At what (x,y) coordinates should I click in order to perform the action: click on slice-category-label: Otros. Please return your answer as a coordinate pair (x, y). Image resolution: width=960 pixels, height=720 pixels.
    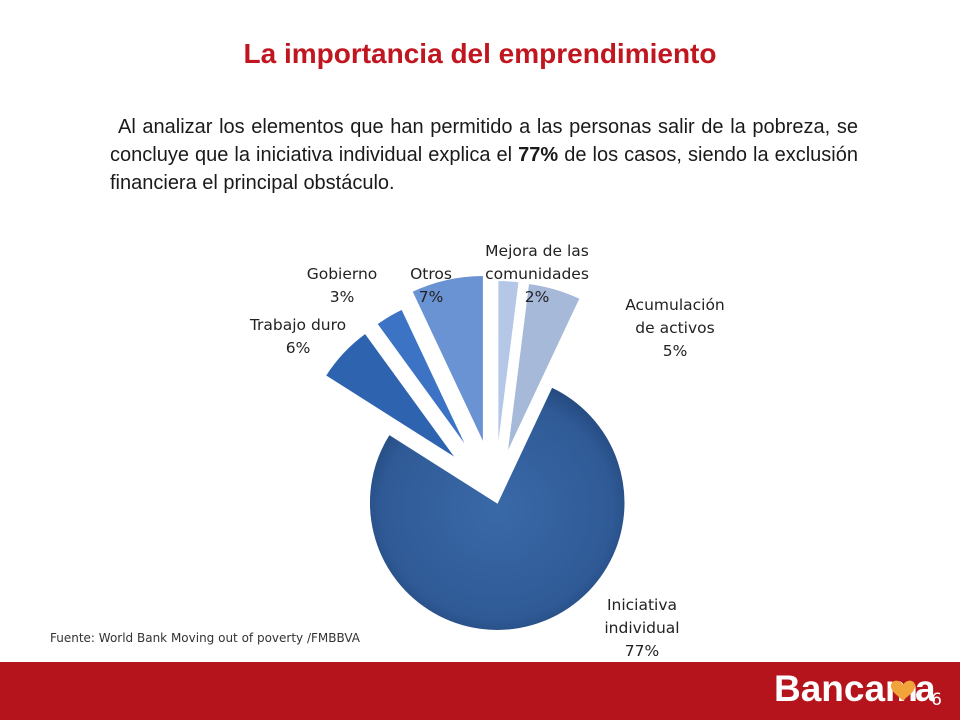
    Looking at the image, I should click on (431, 274).